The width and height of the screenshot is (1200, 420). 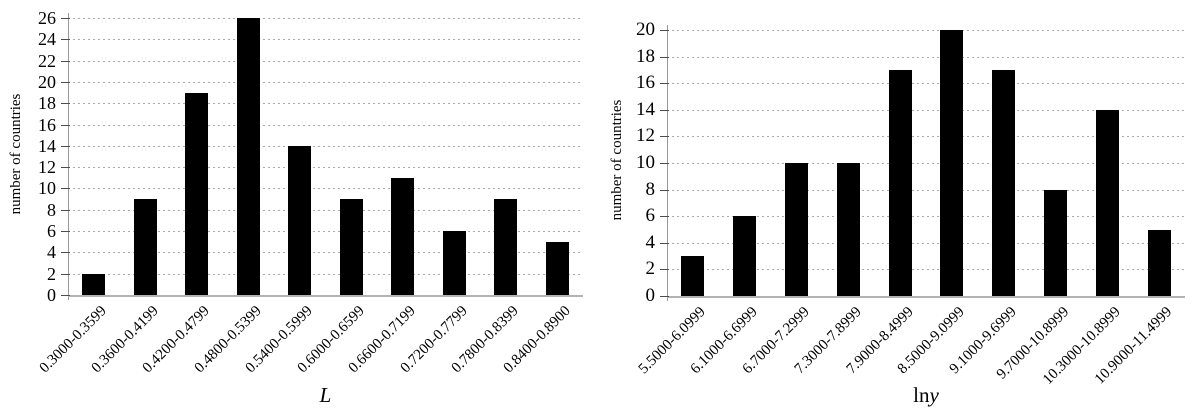 I want to click on bar-7.9000-8.4999, so click(x=900, y=182).